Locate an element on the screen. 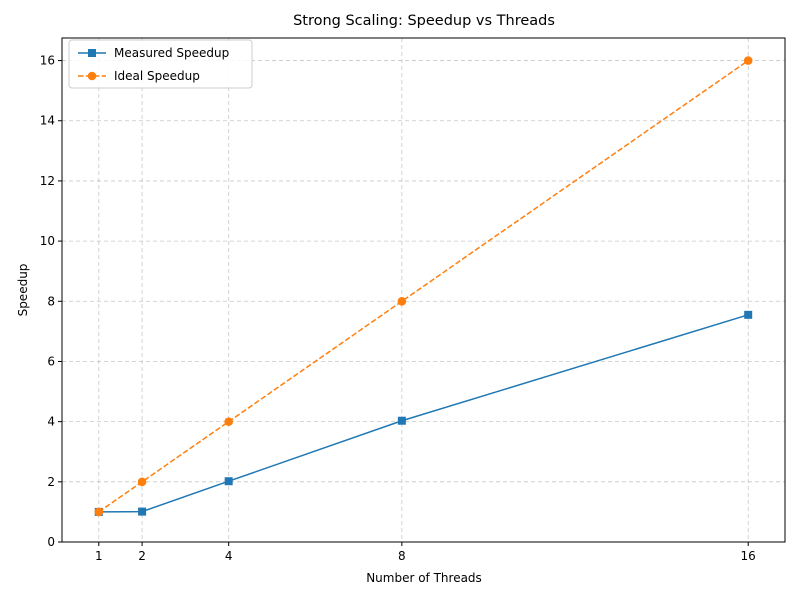 This screenshot has height=600, width=800. x-tick-label: 1 is located at coordinates (99, 556).